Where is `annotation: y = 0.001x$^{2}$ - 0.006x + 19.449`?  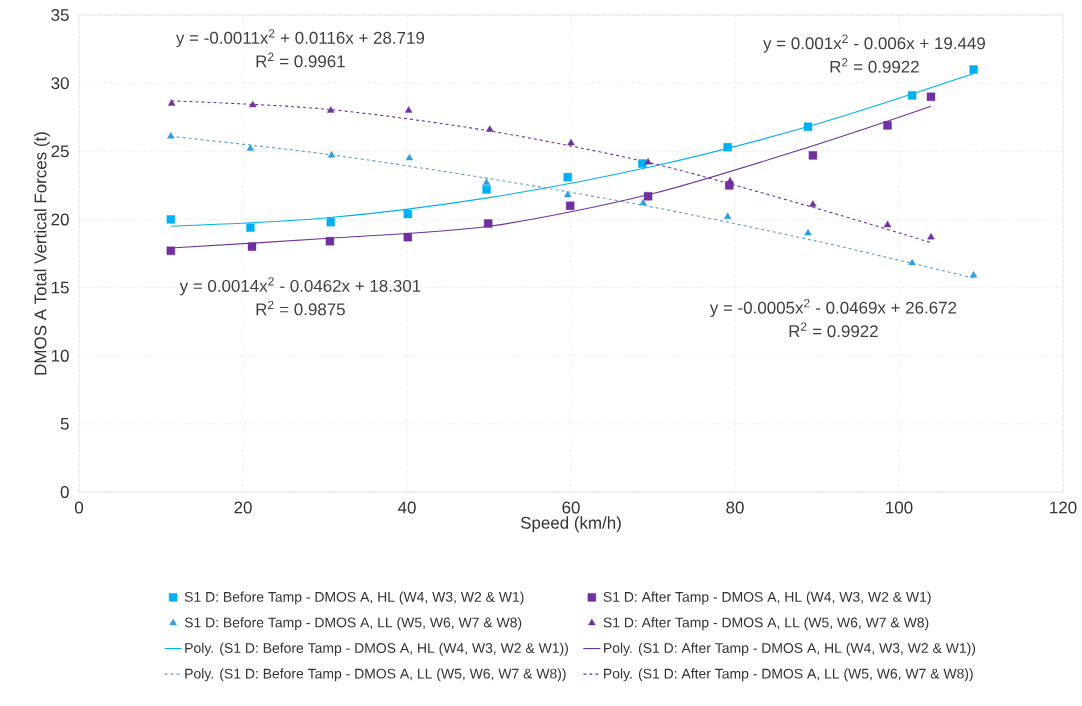
annotation: y = 0.001x$^{2}$ - 0.006x + 19.449 is located at coordinates (874, 43).